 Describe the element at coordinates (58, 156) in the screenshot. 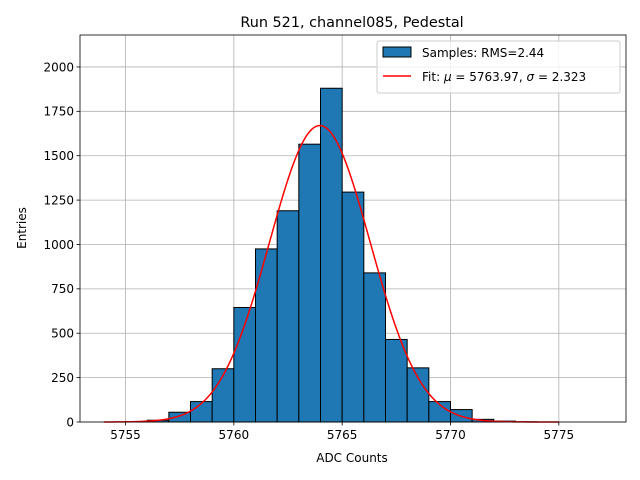

I see `y-tick-label: 1500` at that location.